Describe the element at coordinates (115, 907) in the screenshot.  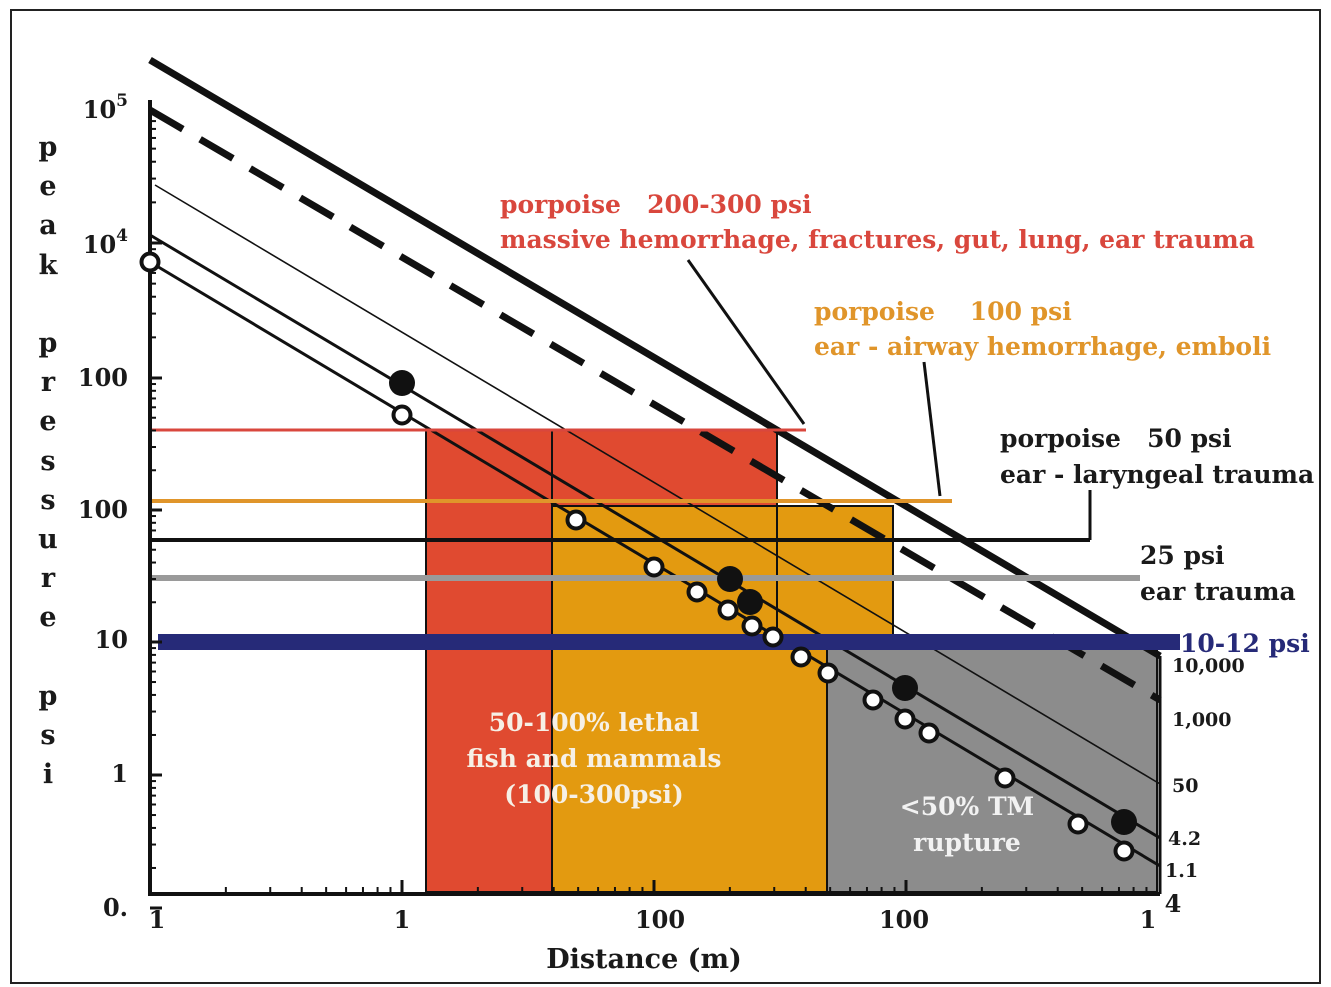
I see `y-tick-label: 0.` at that location.